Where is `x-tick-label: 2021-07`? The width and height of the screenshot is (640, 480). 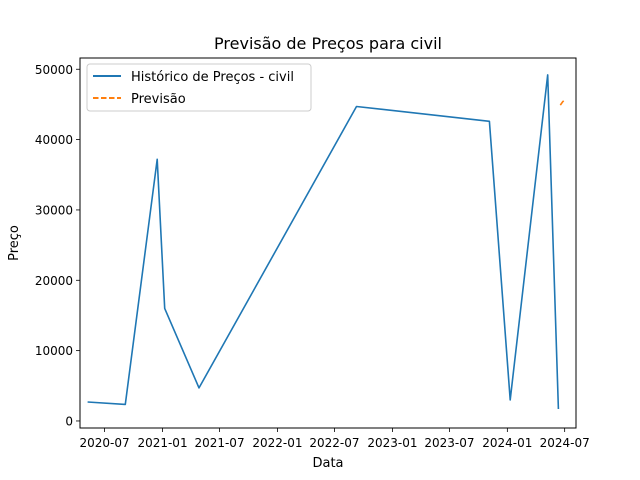
x-tick-label: 2021-07 is located at coordinates (219, 443).